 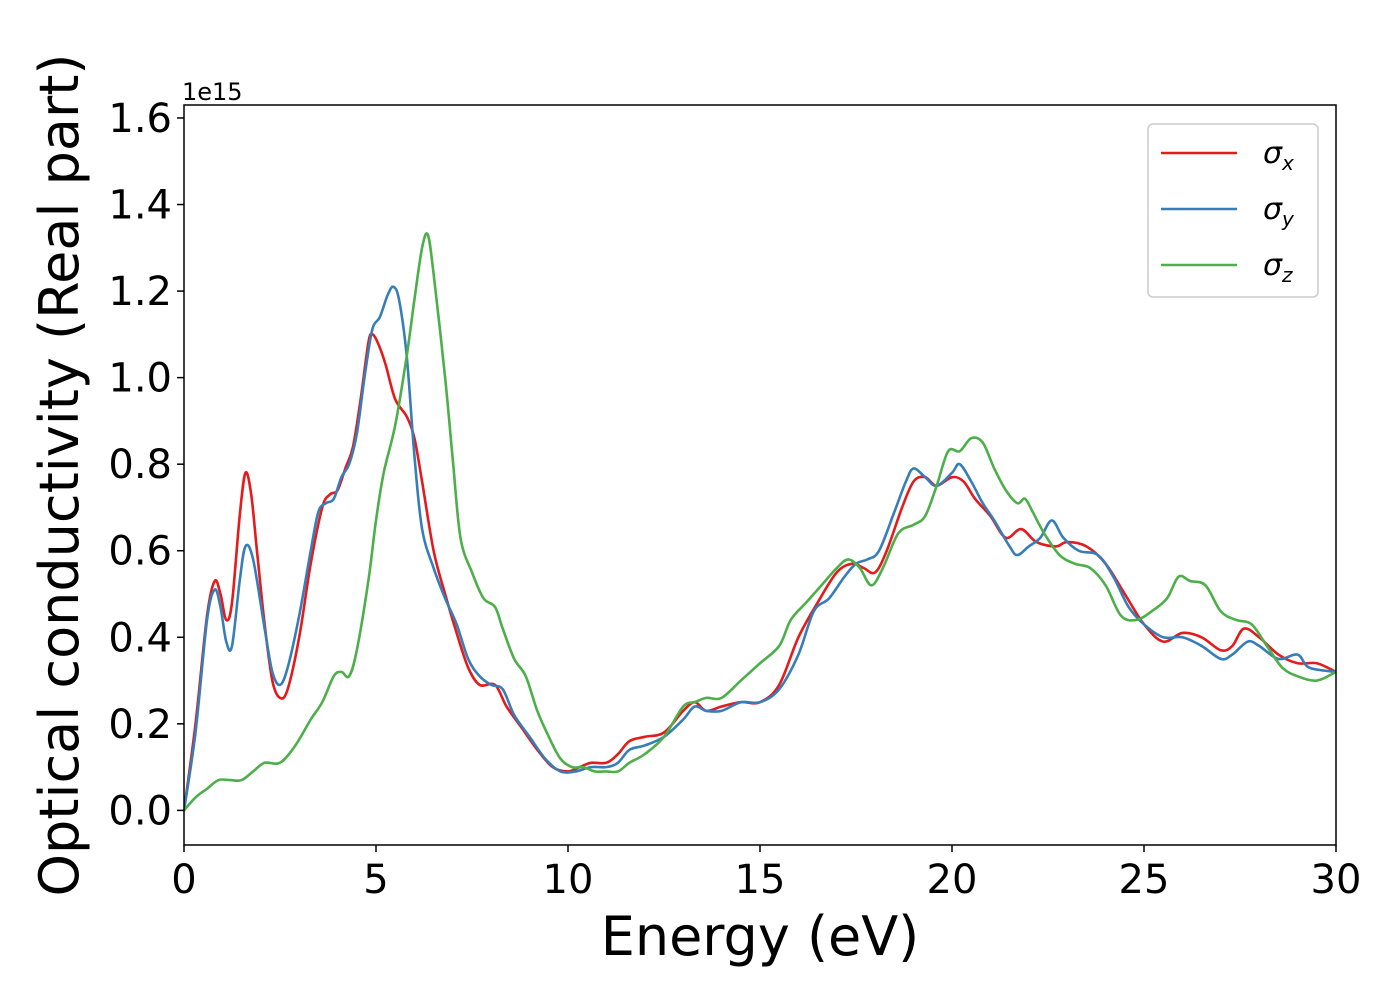 What do you see at coordinates (140, 379) in the screenshot?
I see `y-tick-label: 1.0` at bounding box center [140, 379].